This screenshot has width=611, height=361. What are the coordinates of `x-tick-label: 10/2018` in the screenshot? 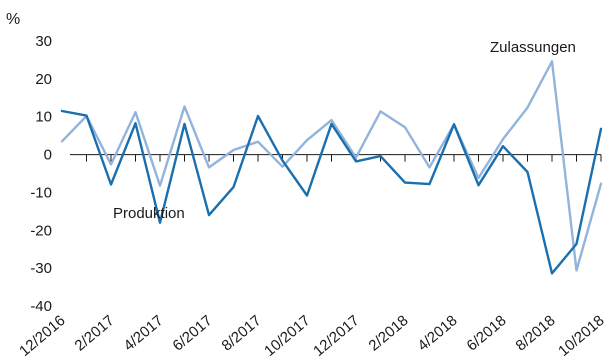 It's located at (581, 336).